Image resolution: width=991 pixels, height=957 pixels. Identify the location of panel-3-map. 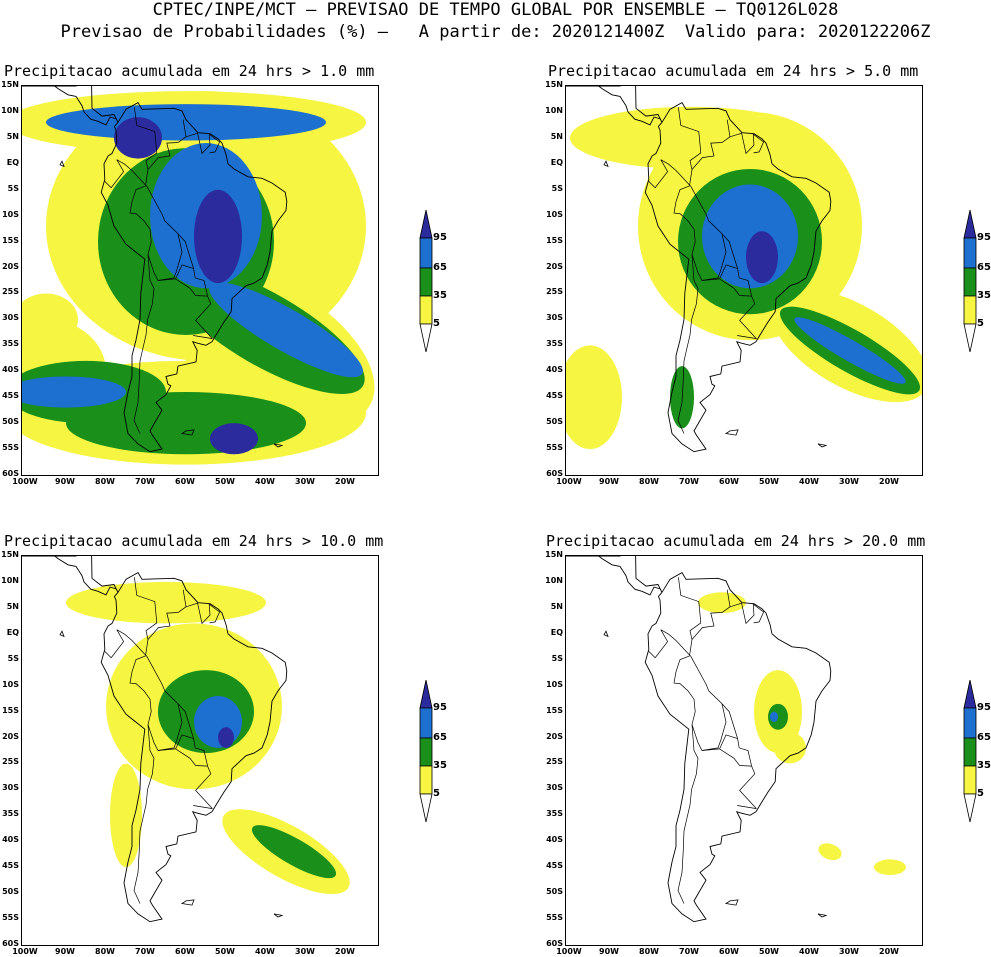
(200, 750).